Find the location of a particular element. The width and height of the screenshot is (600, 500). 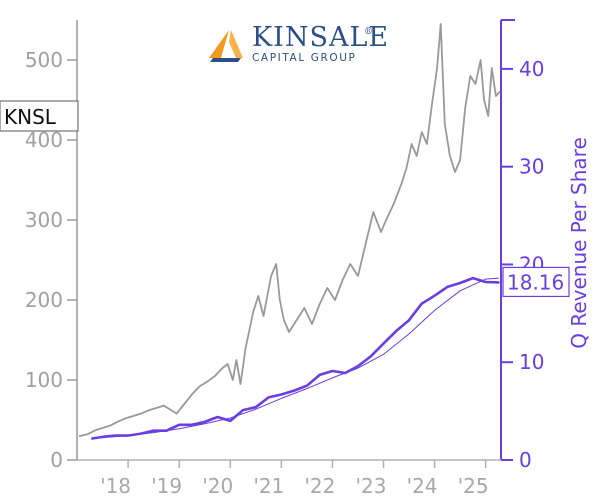

x-axis-tick-label: '19 is located at coordinates (166, 486).